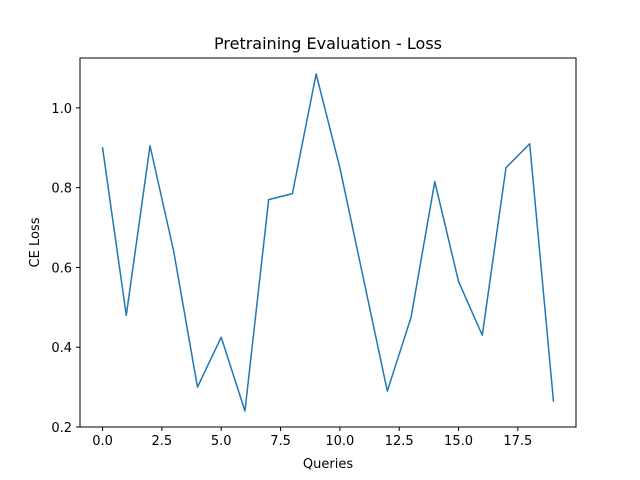 The height and width of the screenshot is (480, 640). What do you see at coordinates (328, 464) in the screenshot?
I see `x-axis-label: Queries` at bounding box center [328, 464].